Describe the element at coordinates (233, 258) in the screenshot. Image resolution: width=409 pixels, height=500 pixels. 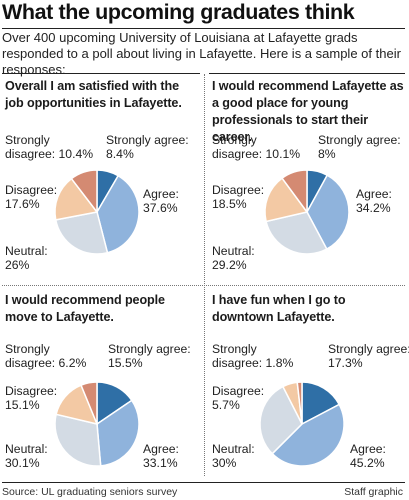
I see `slice-label-neutral: Neutral: 29.2%` at that location.